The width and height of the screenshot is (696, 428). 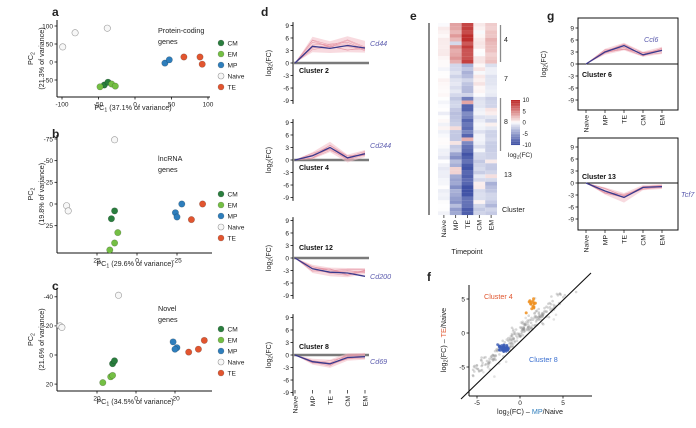 I want to click on legend-label: EM, so click(x=233, y=205).